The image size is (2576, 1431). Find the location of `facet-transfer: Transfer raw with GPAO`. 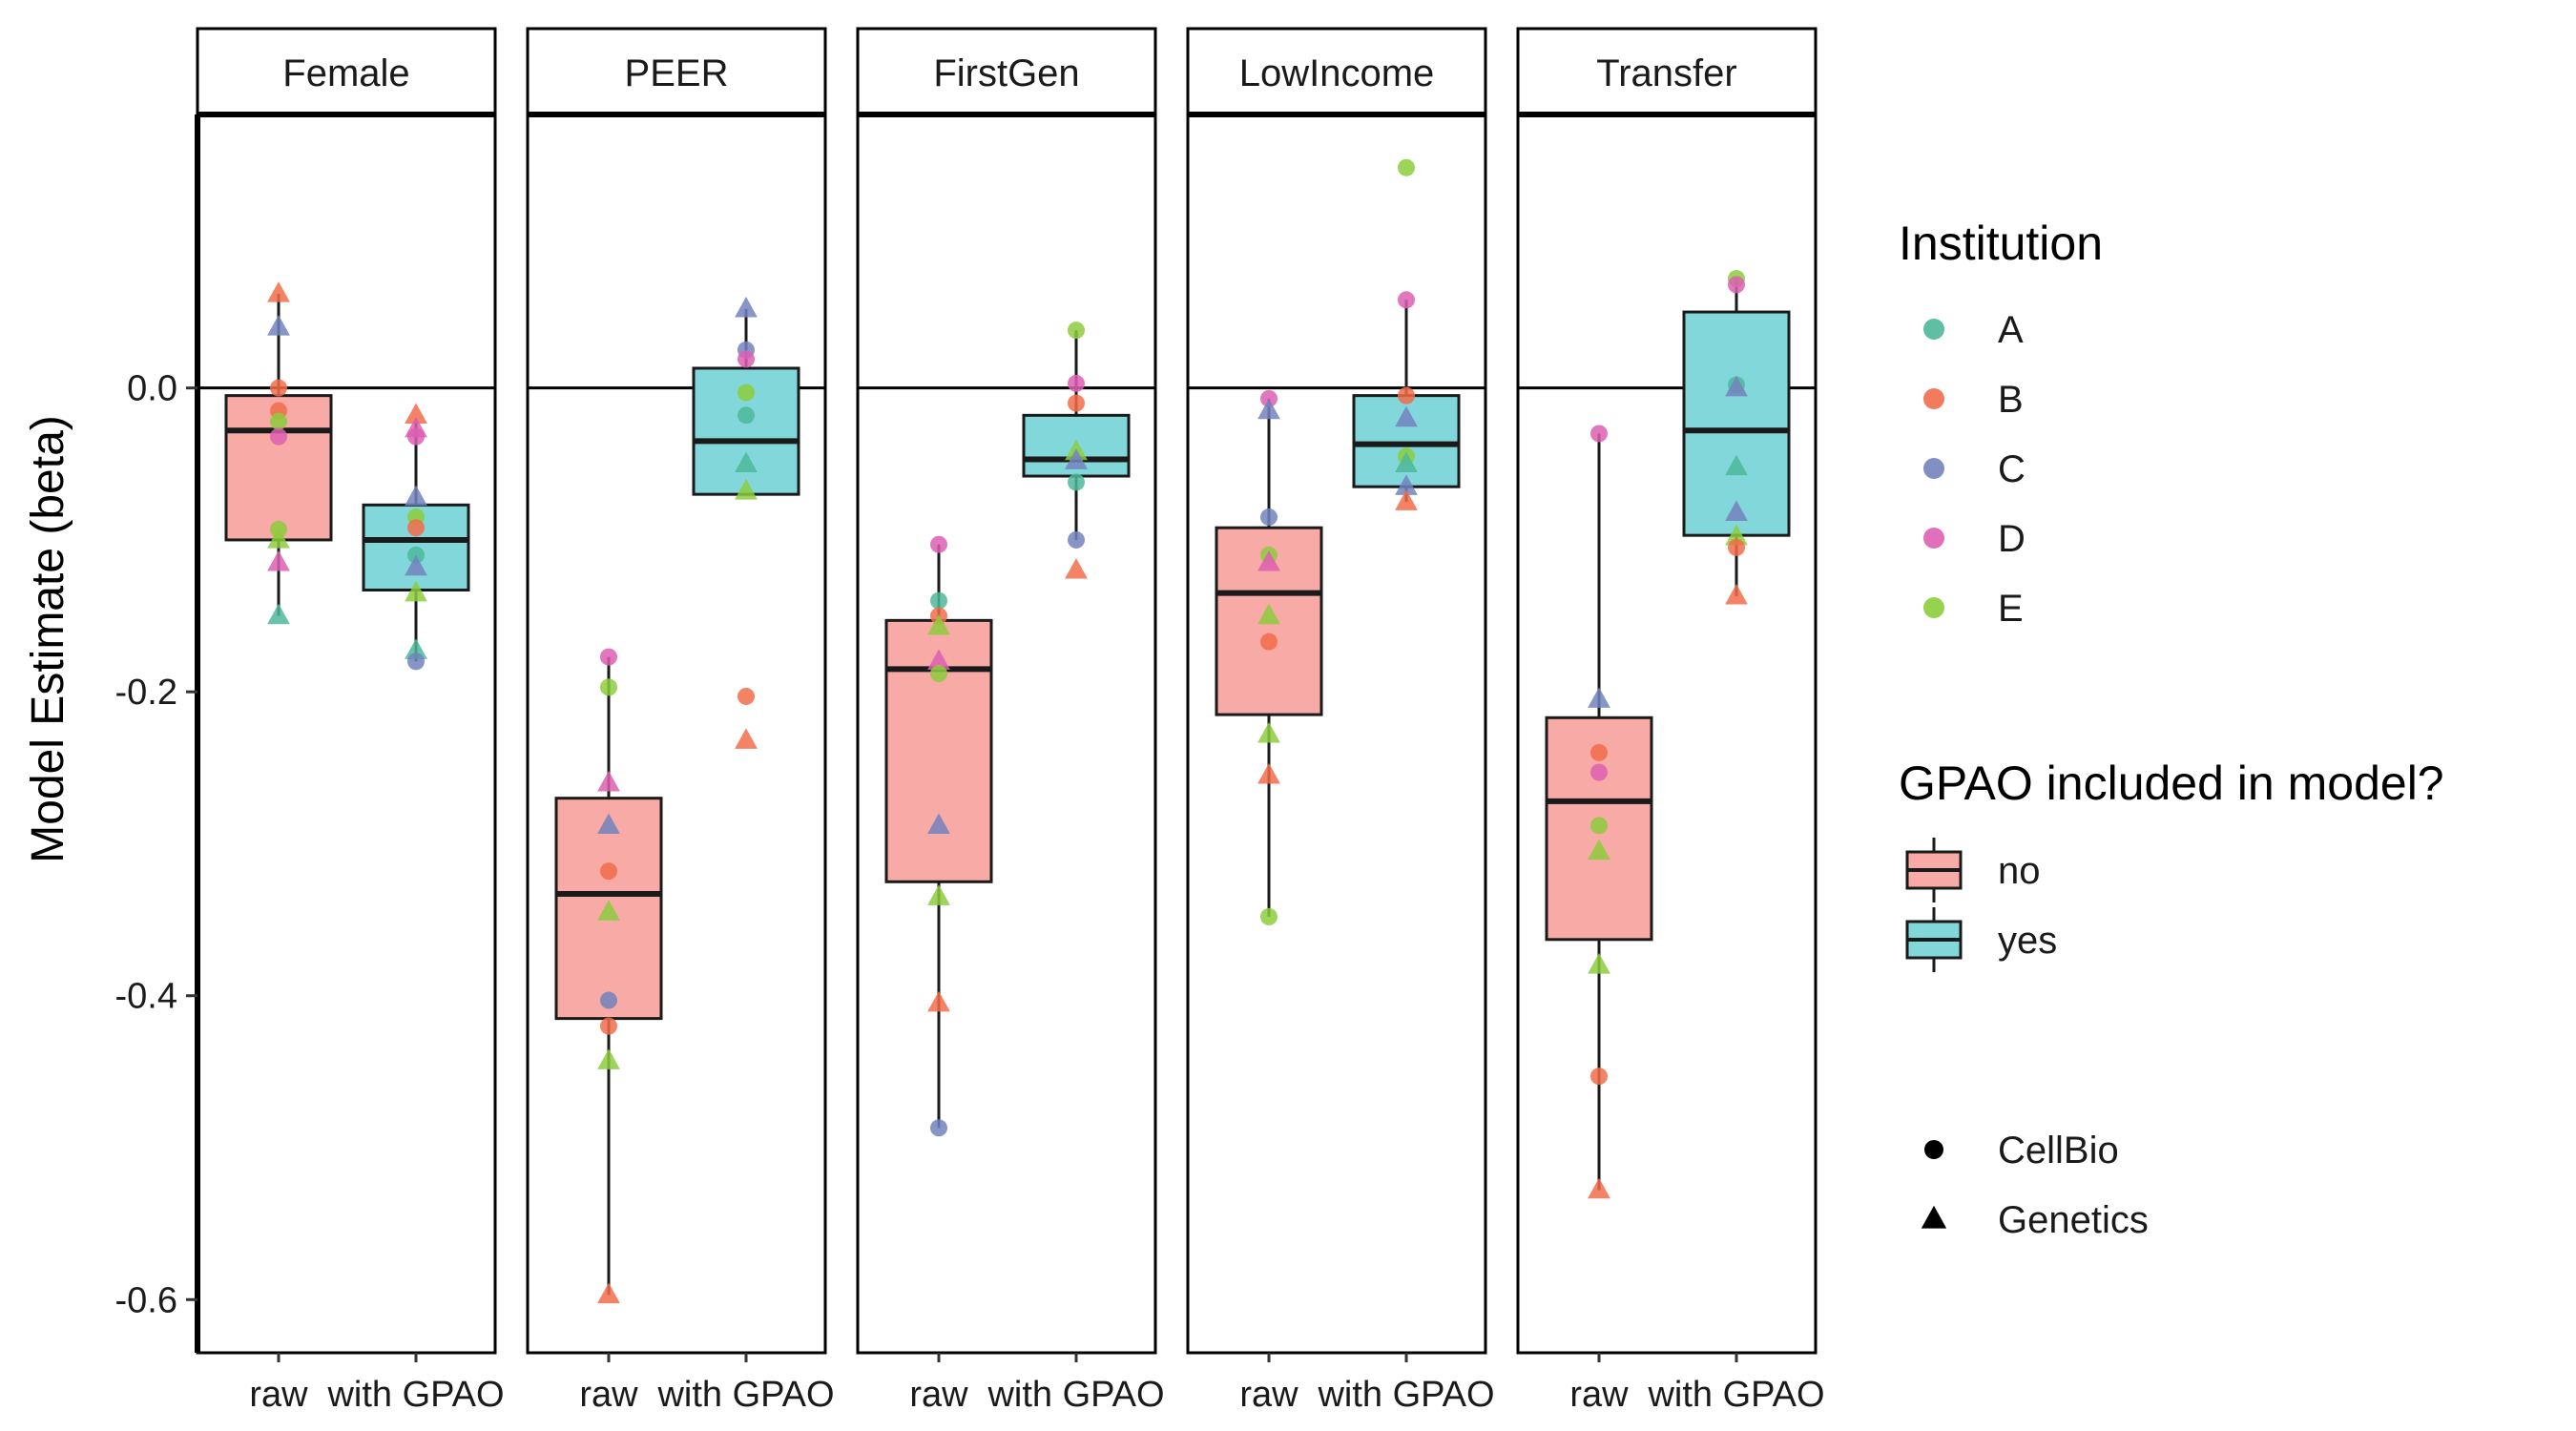

facet-transfer: Transfer raw with GPAO is located at coordinates (1670, 721).